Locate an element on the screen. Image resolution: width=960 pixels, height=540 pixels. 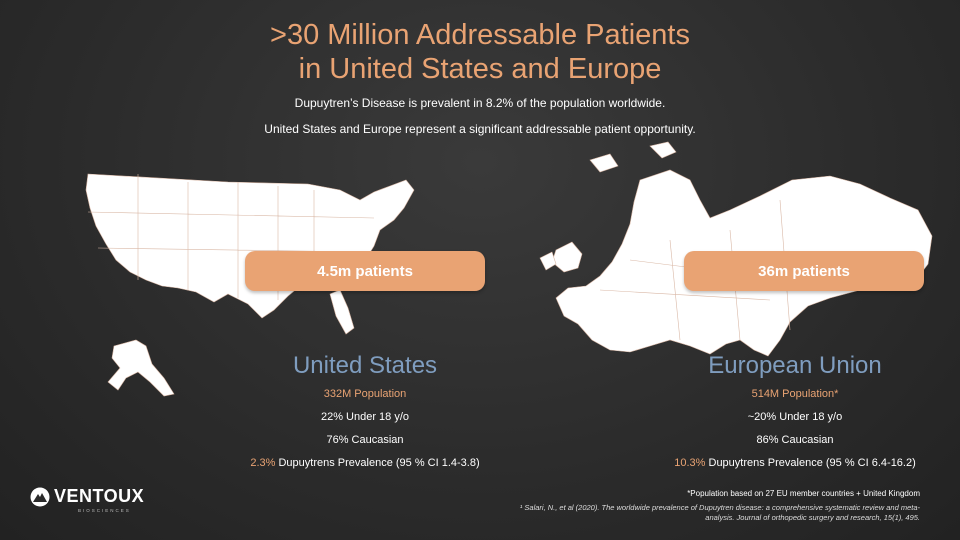
eu-region-title: European Union is located at coordinates (795, 365).